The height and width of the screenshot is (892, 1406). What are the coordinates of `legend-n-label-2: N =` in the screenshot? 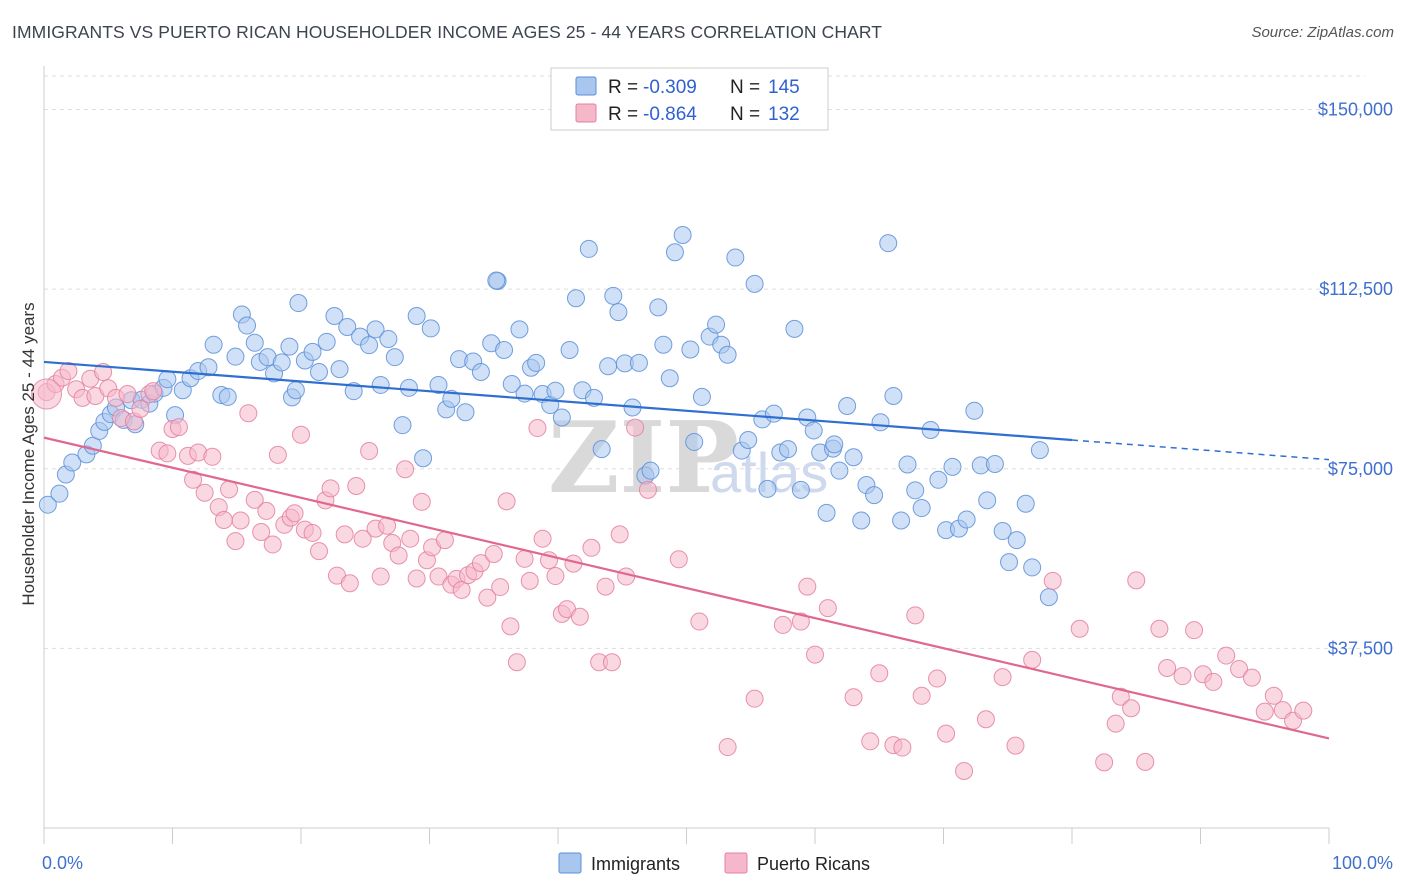 It's located at (745, 114).